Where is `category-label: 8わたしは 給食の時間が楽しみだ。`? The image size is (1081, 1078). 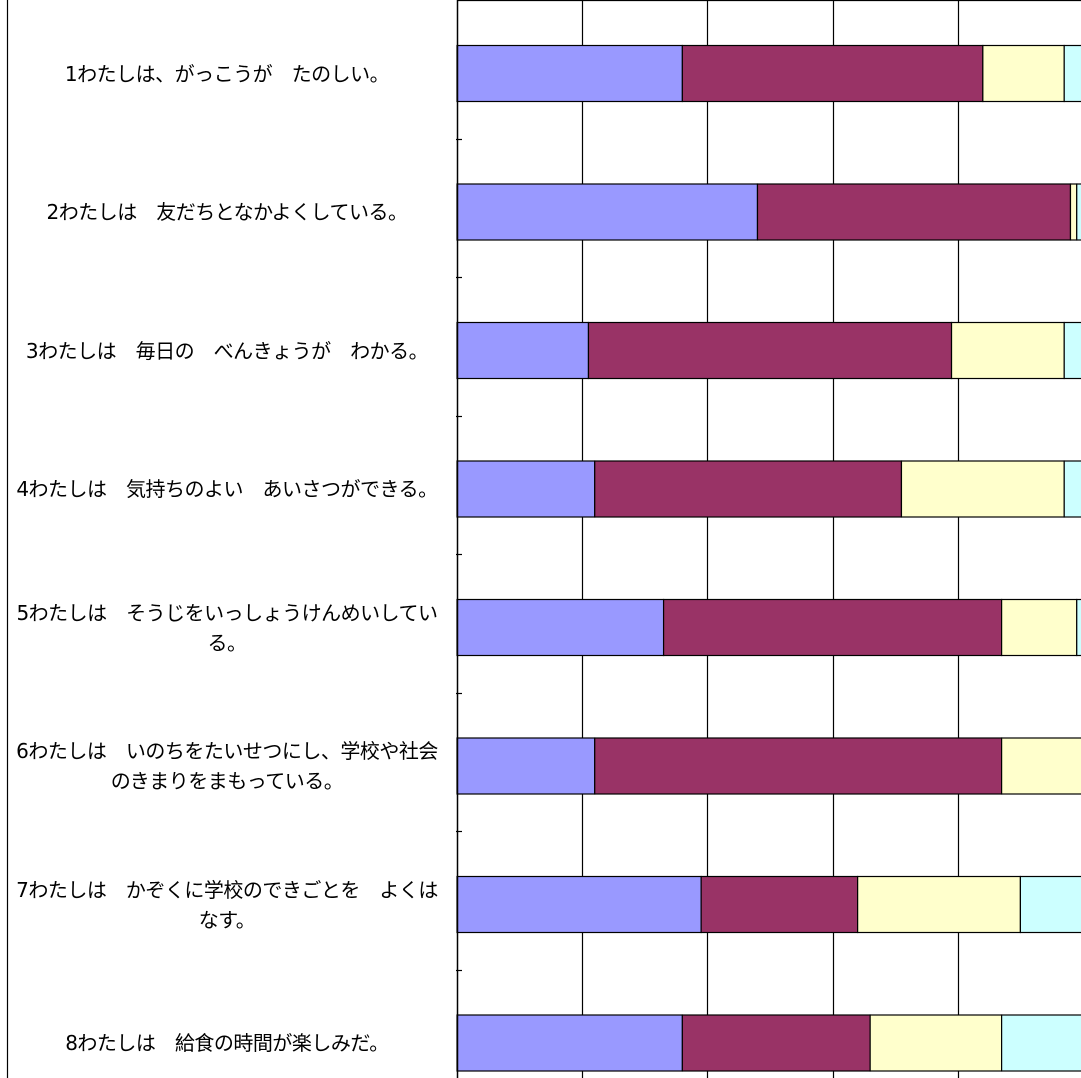
category-label: 8わたしは 給食の時間が楽しみだ。 is located at coordinates (227, 1043).